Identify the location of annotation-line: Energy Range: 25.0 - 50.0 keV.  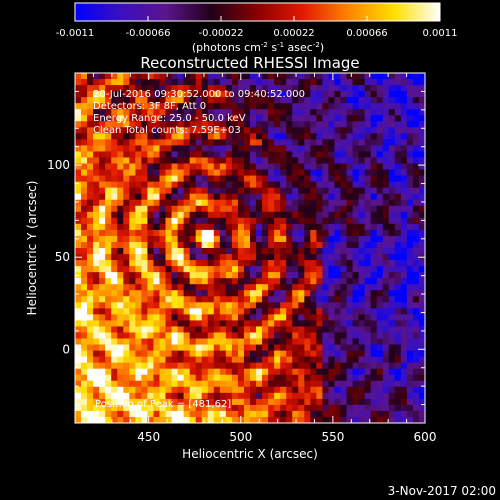
(169, 118).